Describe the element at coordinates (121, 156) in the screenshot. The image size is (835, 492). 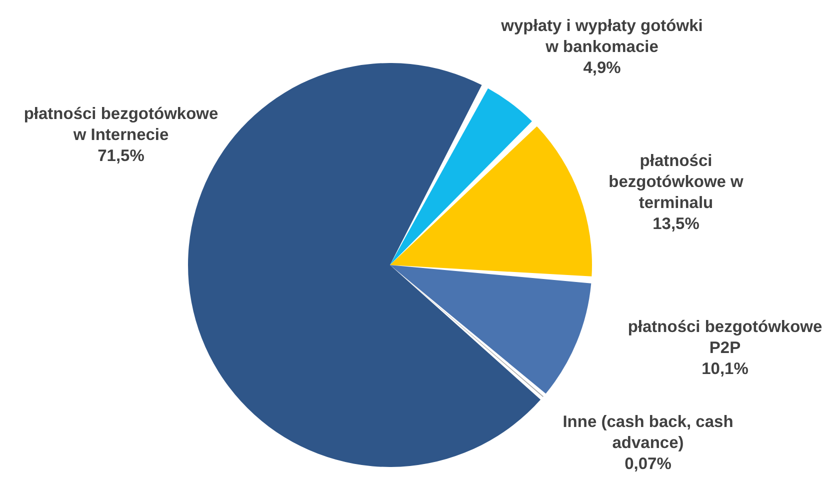
I see `data-label: 71,5%` at that location.